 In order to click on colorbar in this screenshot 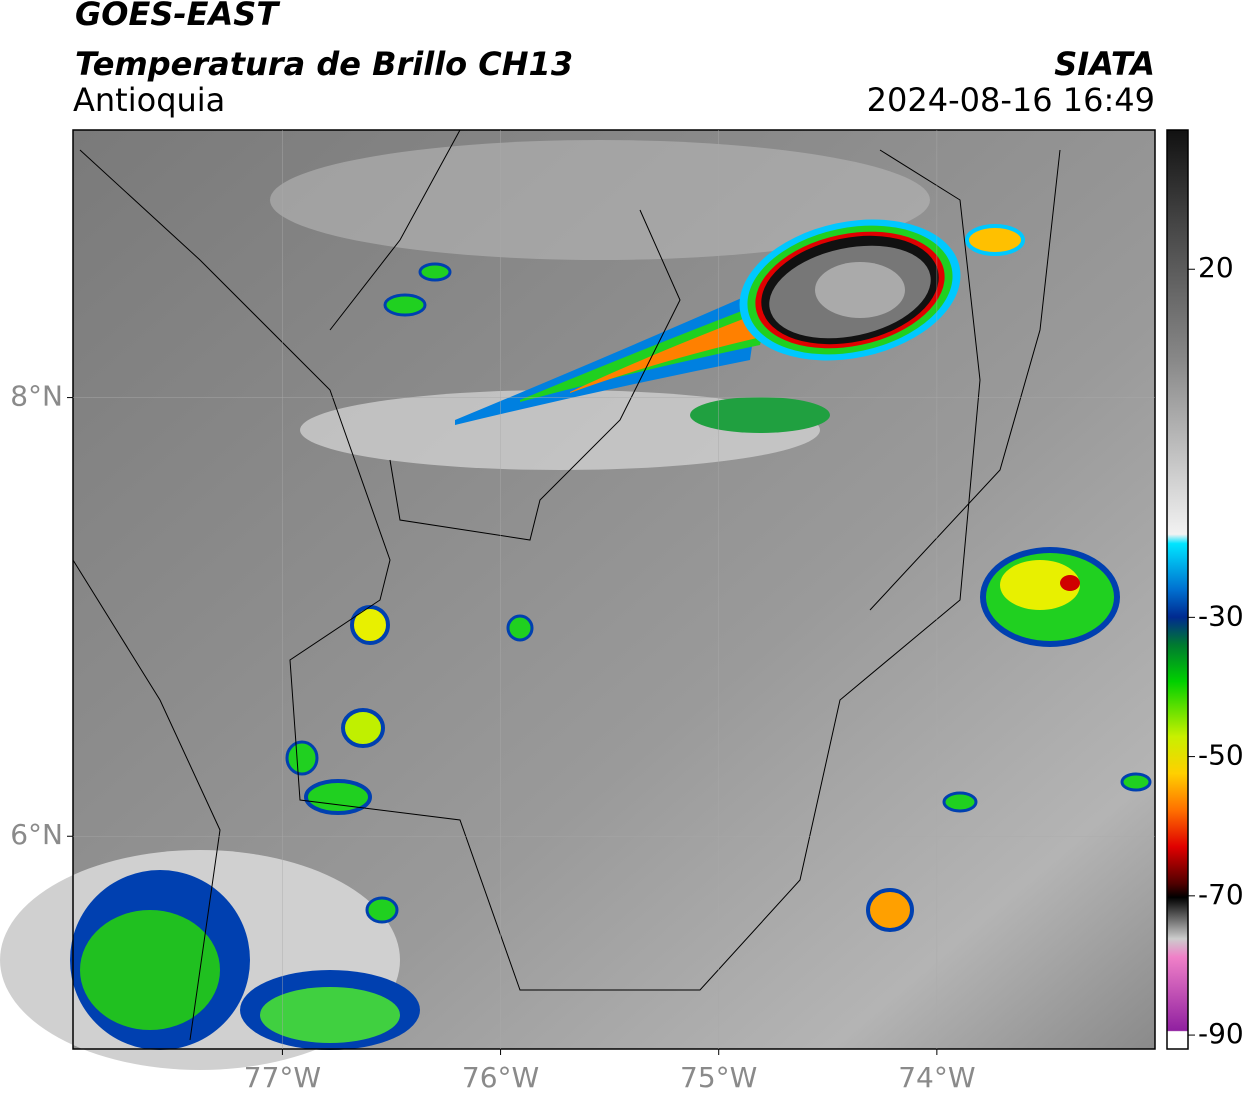, I will do `click(1177, 589)`.